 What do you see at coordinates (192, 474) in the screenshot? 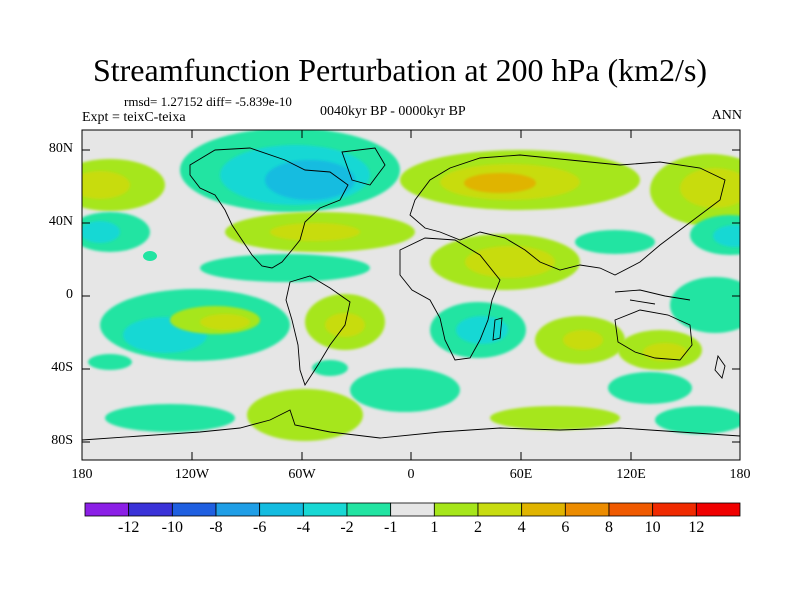
I see `lon-label-120w: 120W` at bounding box center [192, 474].